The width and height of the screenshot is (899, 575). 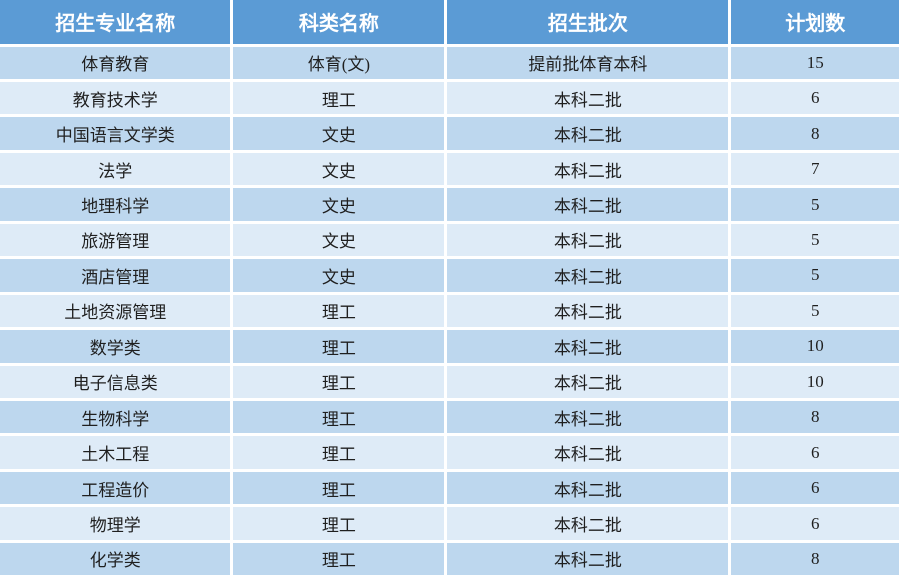 What do you see at coordinates (813, 169) in the screenshot?
I see `cell-plan: 7` at bounding box center [813, 169].